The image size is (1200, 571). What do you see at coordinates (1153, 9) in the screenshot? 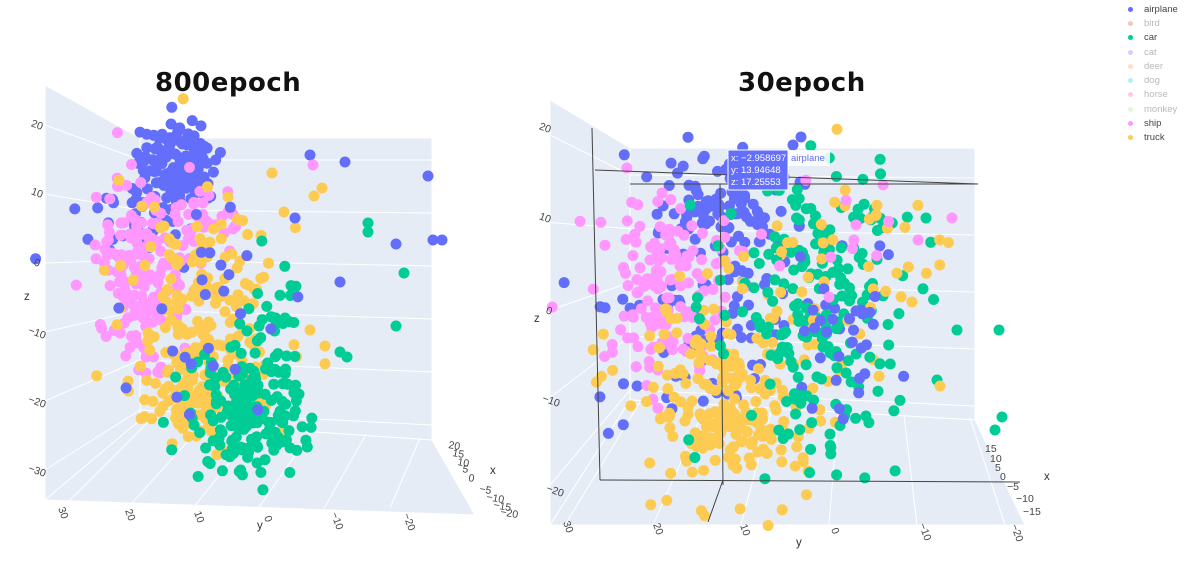
I see `legend-item-airplane: airplane` at bounding box center [1153, 9].